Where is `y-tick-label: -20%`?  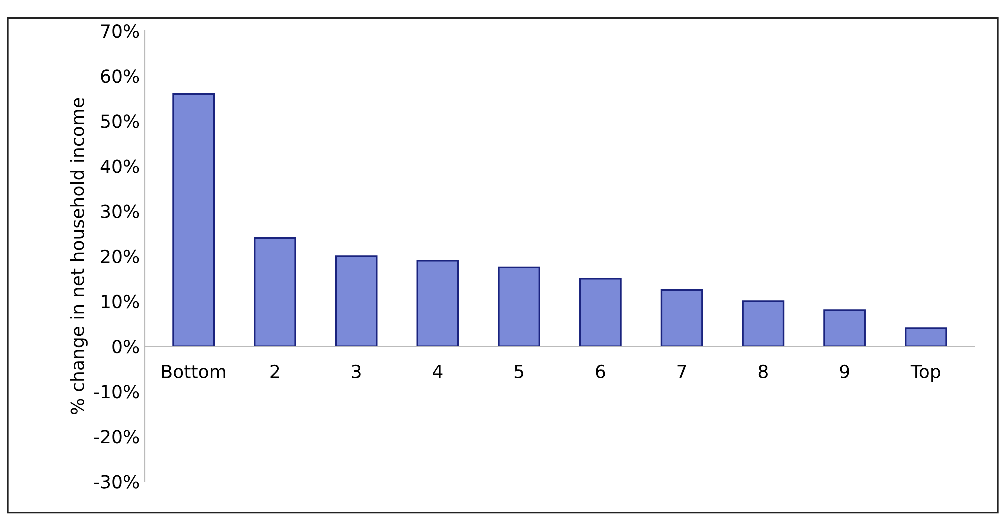
y-tick-label: -20% is located at coordinates (117, 437).